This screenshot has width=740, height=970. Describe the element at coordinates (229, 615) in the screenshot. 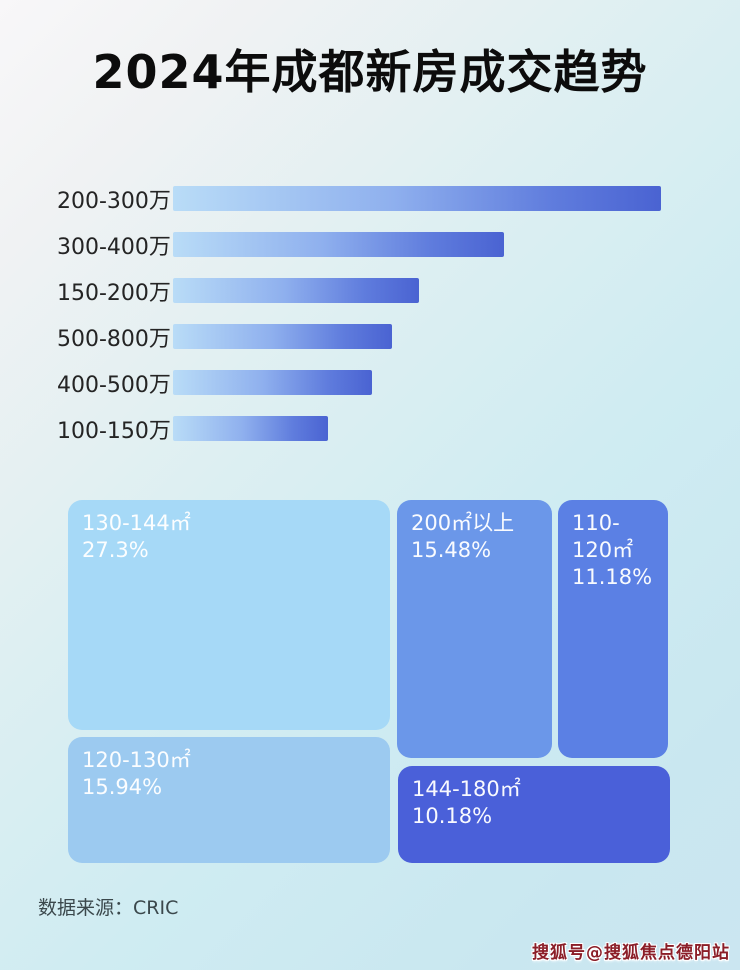

I see `treemap-block-130-144: 130-144㎡ 27.3%` at that location.